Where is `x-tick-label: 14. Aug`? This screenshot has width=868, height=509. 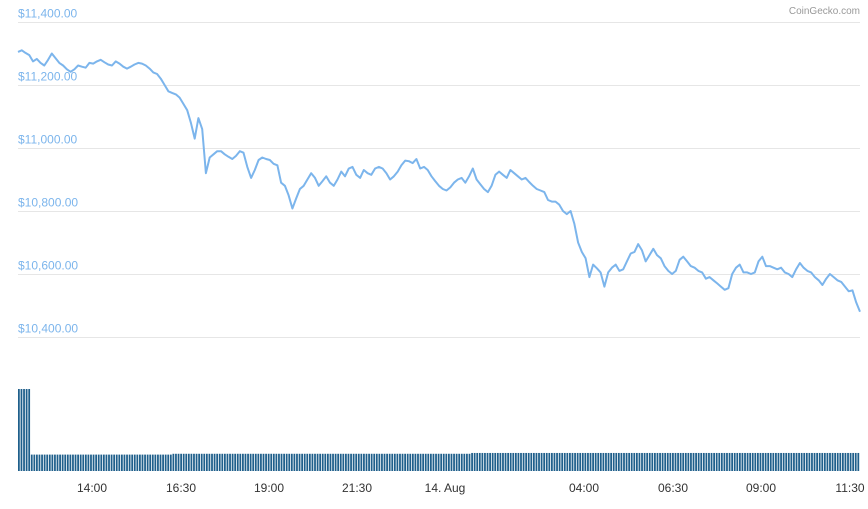
x-tick-label: 14. Aug is located at coordinates (445, 488).